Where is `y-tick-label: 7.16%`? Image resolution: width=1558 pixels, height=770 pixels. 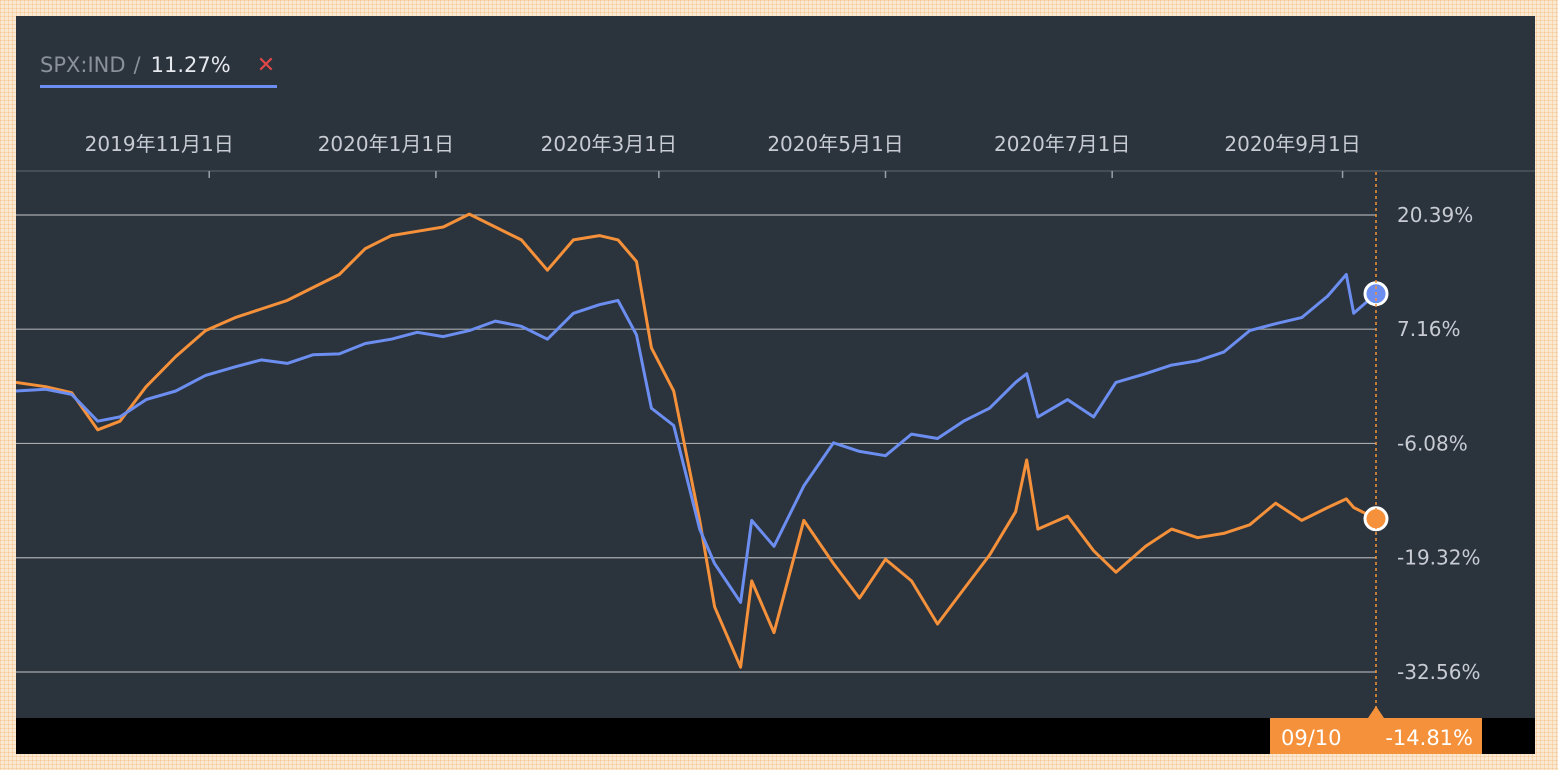
y-tick-label: 7.16% is located at coordinates (1429, 329).